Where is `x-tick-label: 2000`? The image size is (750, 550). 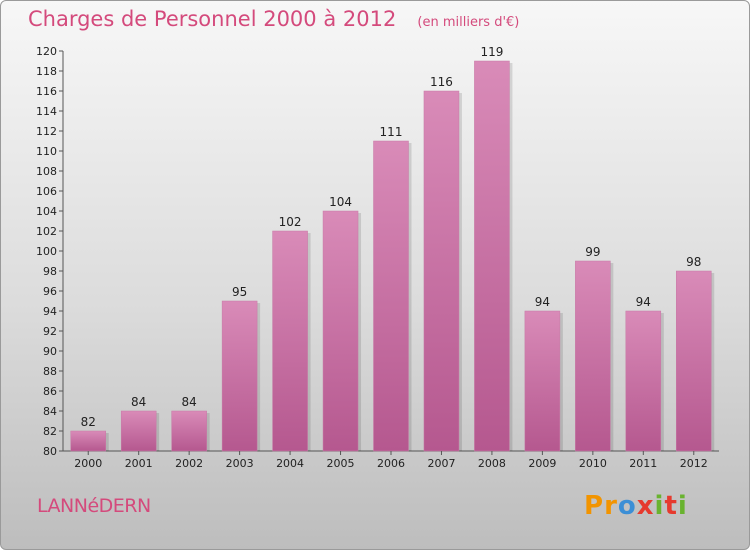
x-tick-label: 2000 is located at coordinates (88, 463).